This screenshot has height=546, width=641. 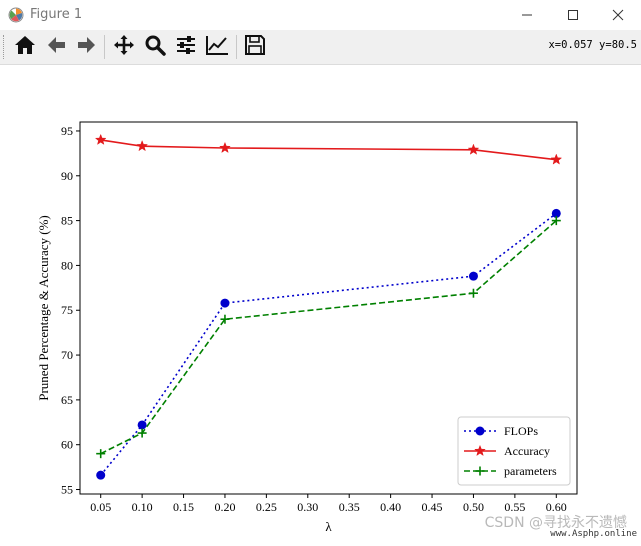 What do you see at coordinates (480, 431) in the screenshot?
I see `legend-marker-flops` at bounding box center [480, 431].